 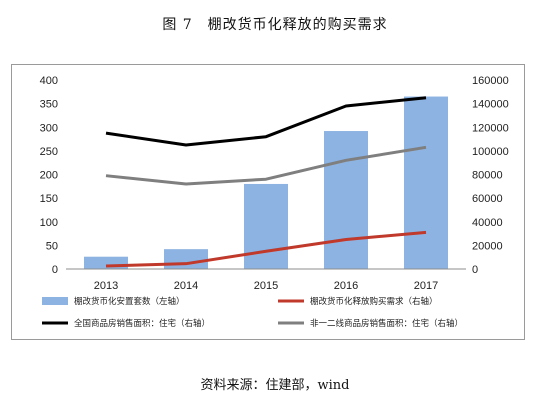 I want to click on right-tick-label: 120000, so click(x=490, y=128).